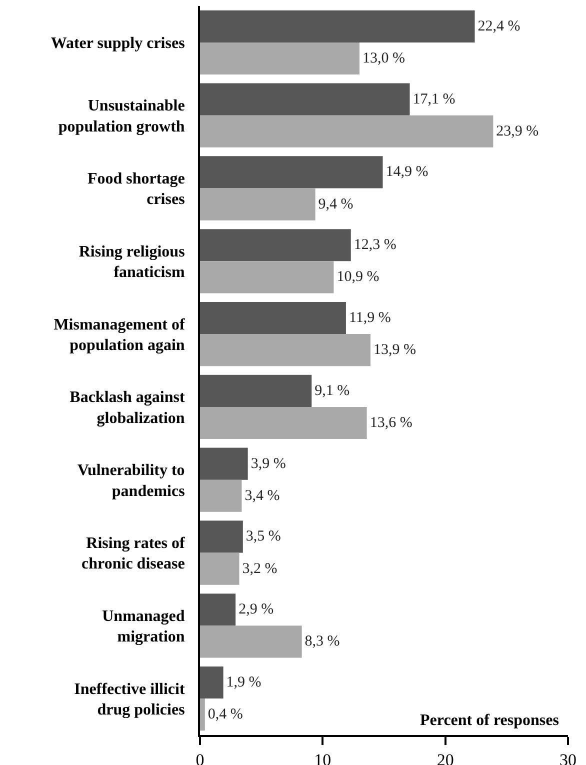  I want to click on data-label: 1,9 %, so click(244, 682).